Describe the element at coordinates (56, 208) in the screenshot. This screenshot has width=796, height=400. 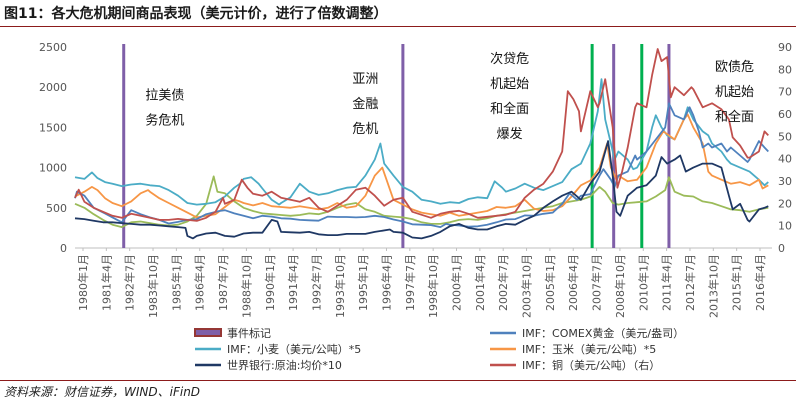
I see `y-left-tick-label: 500` at that location.